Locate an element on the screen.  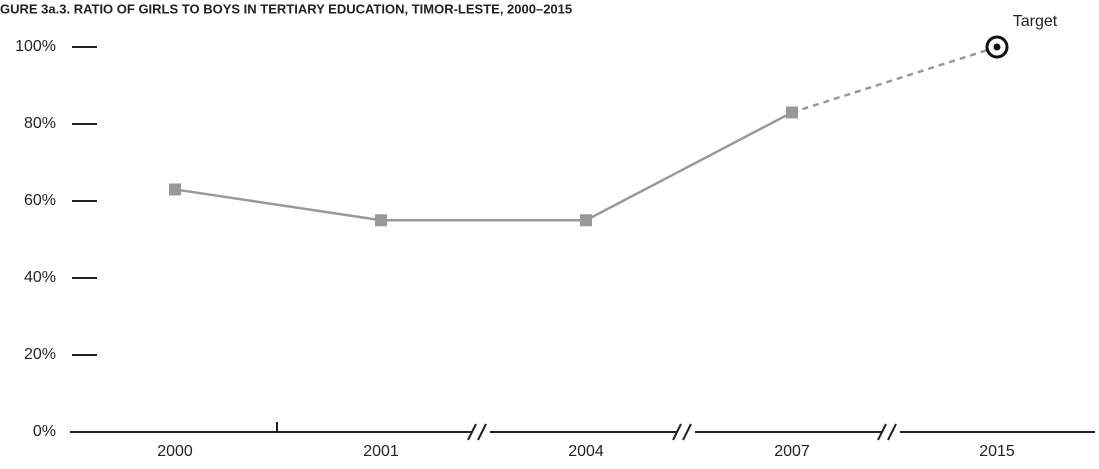
x-tick-label: 2015 is located at coordinates (997, 451).